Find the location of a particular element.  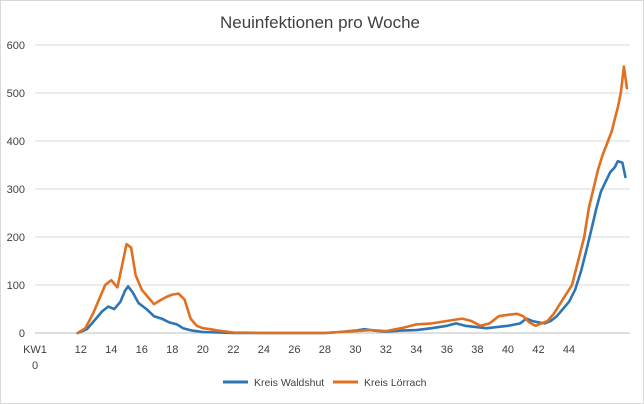

chart-title: Neuinfektionen pro Woche is located at coordinates (320, 22).